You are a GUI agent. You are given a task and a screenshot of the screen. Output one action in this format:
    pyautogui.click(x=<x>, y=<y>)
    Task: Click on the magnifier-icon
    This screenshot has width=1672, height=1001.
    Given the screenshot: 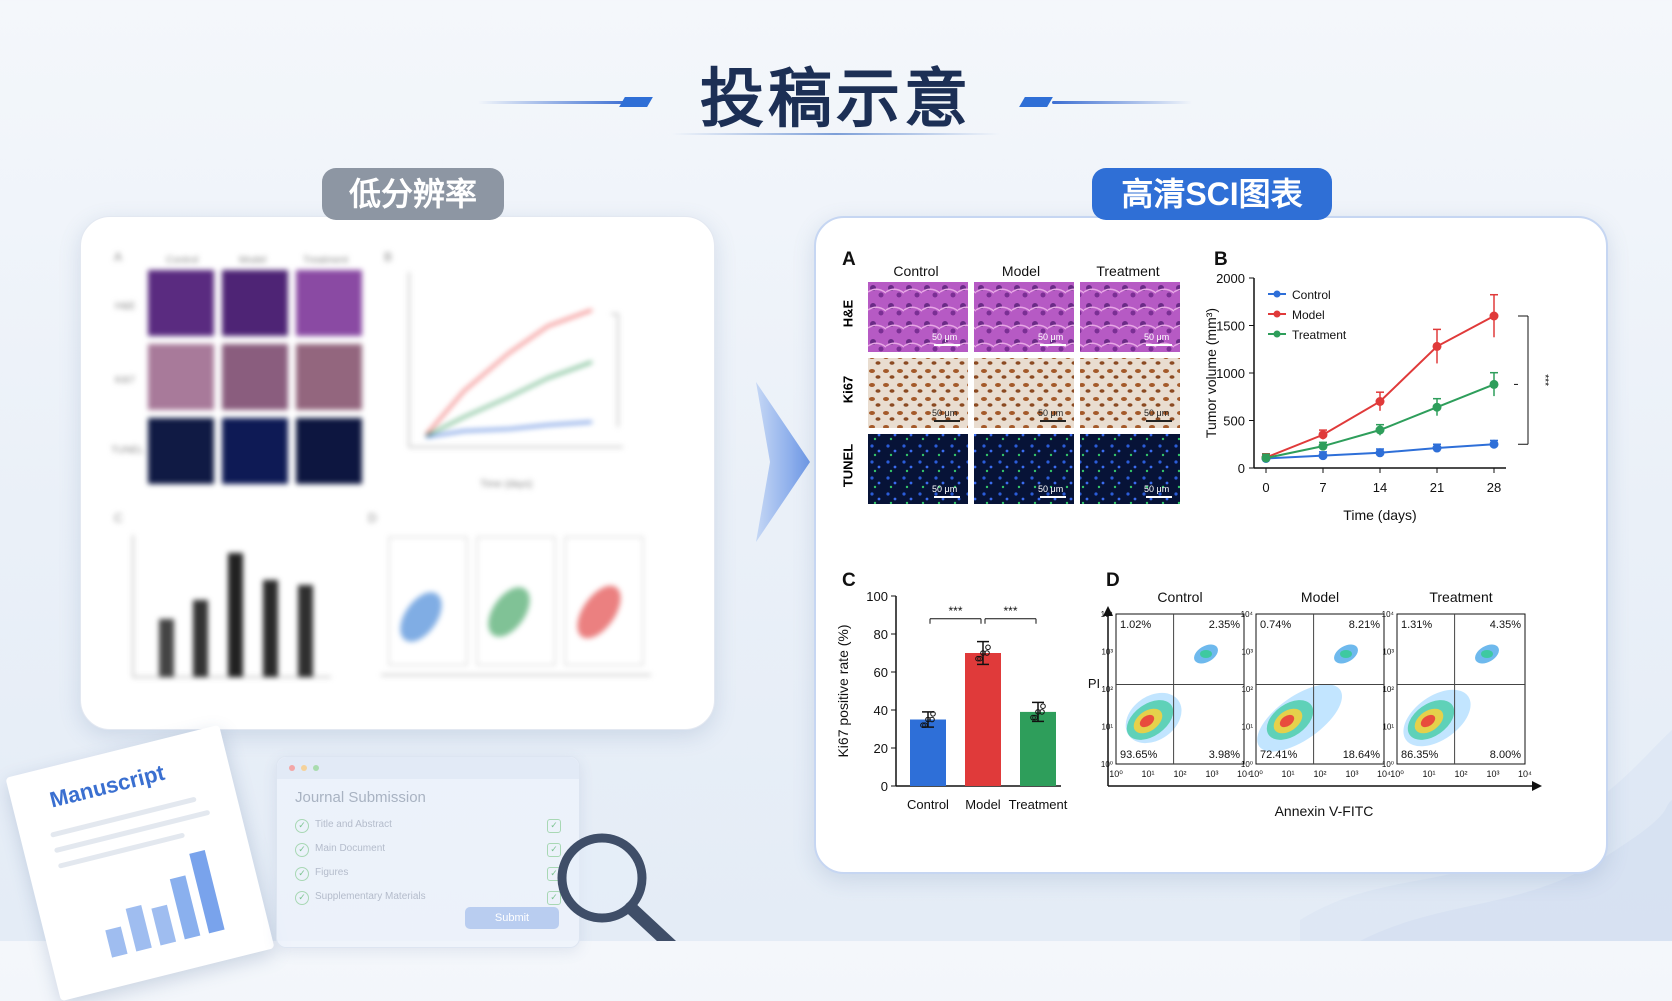 What is the action you would take?
    pyautogui.click(x=617, y=887)
    